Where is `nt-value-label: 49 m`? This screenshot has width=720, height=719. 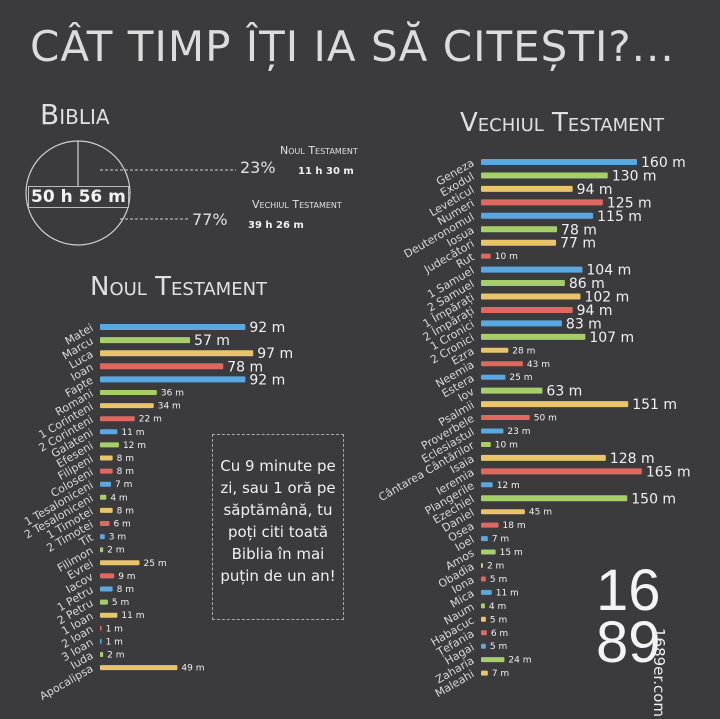
nt-value-label: 49 m is located at coordinates (192, 669).